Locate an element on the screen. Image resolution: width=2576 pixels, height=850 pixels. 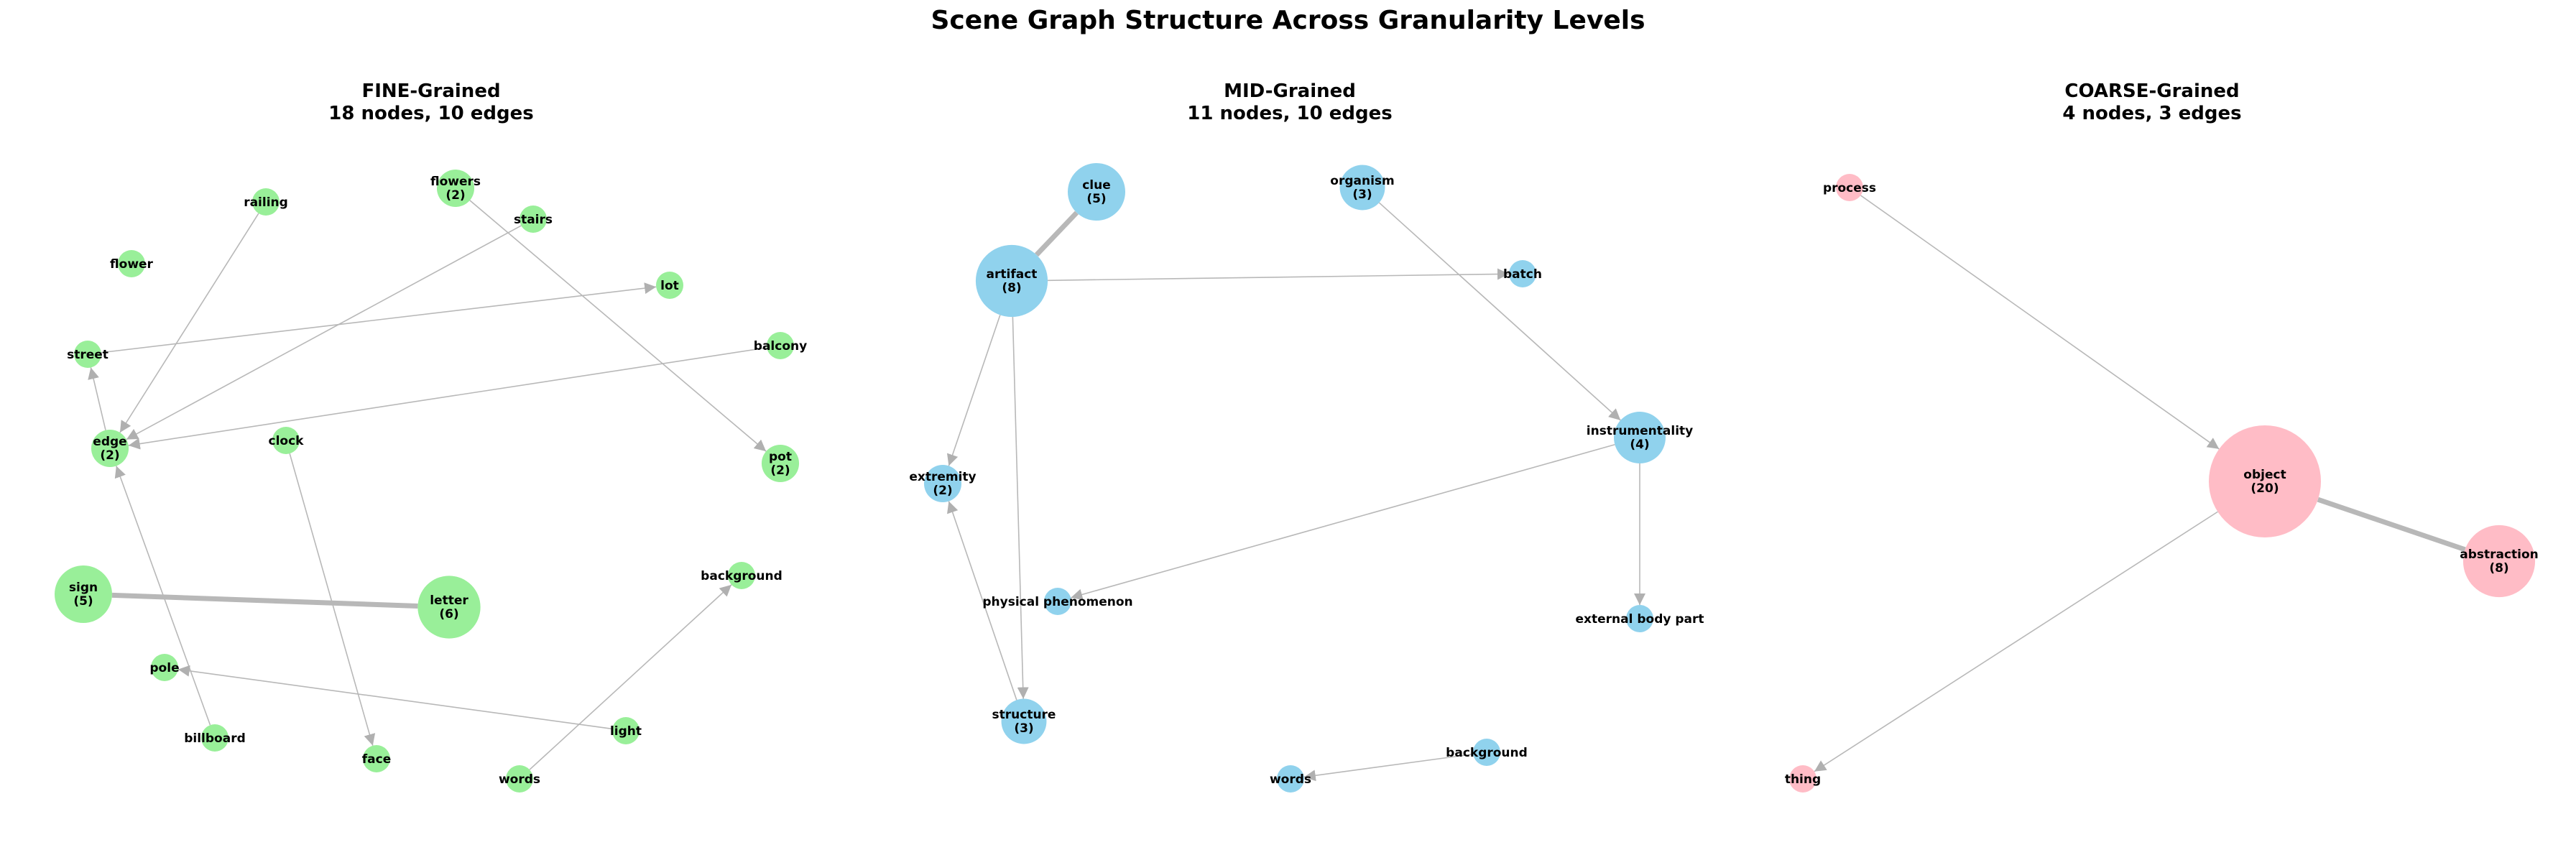
node-fine-light is located at coordinates (626, 730).